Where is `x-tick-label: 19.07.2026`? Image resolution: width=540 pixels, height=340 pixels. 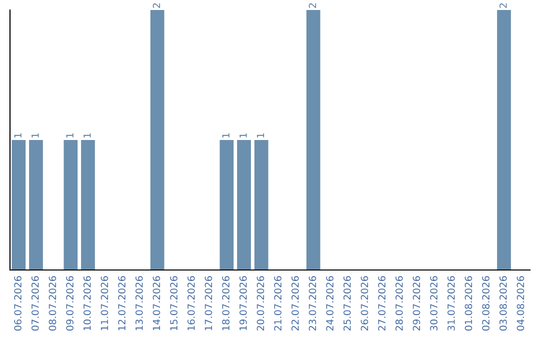
x-tick-label: 19.07.2026 is located at coordinates (243, 303).